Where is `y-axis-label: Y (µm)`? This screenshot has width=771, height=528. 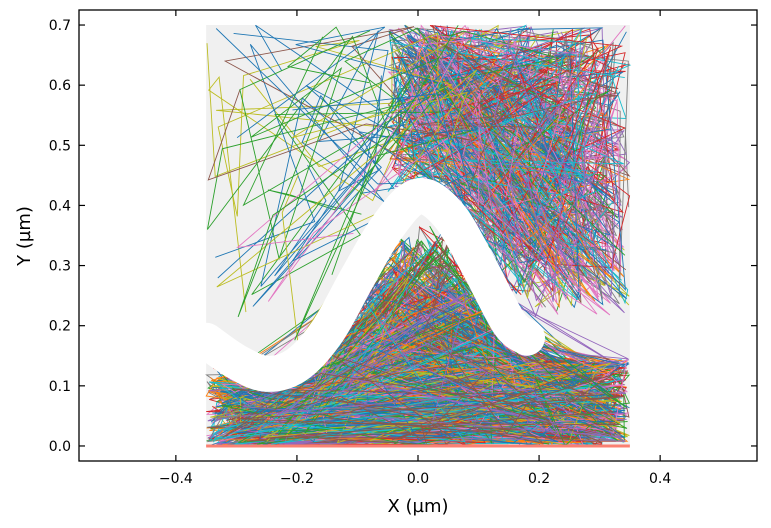 y-axis-label: Y (µm) is located at coordinates (24, 236).